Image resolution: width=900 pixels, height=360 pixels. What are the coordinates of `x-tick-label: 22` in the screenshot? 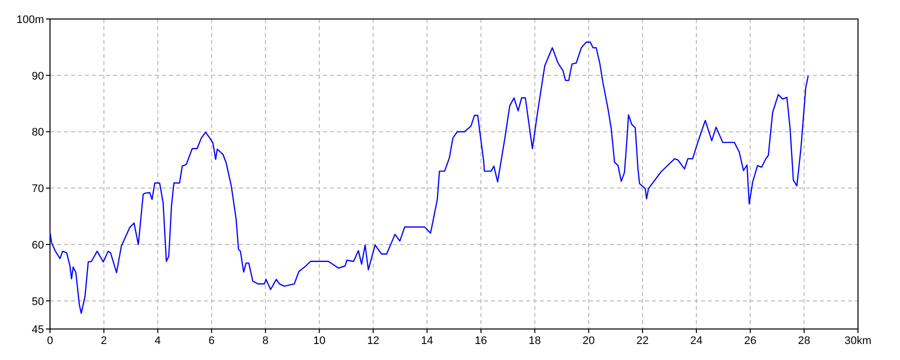 It's located at (642, 341).